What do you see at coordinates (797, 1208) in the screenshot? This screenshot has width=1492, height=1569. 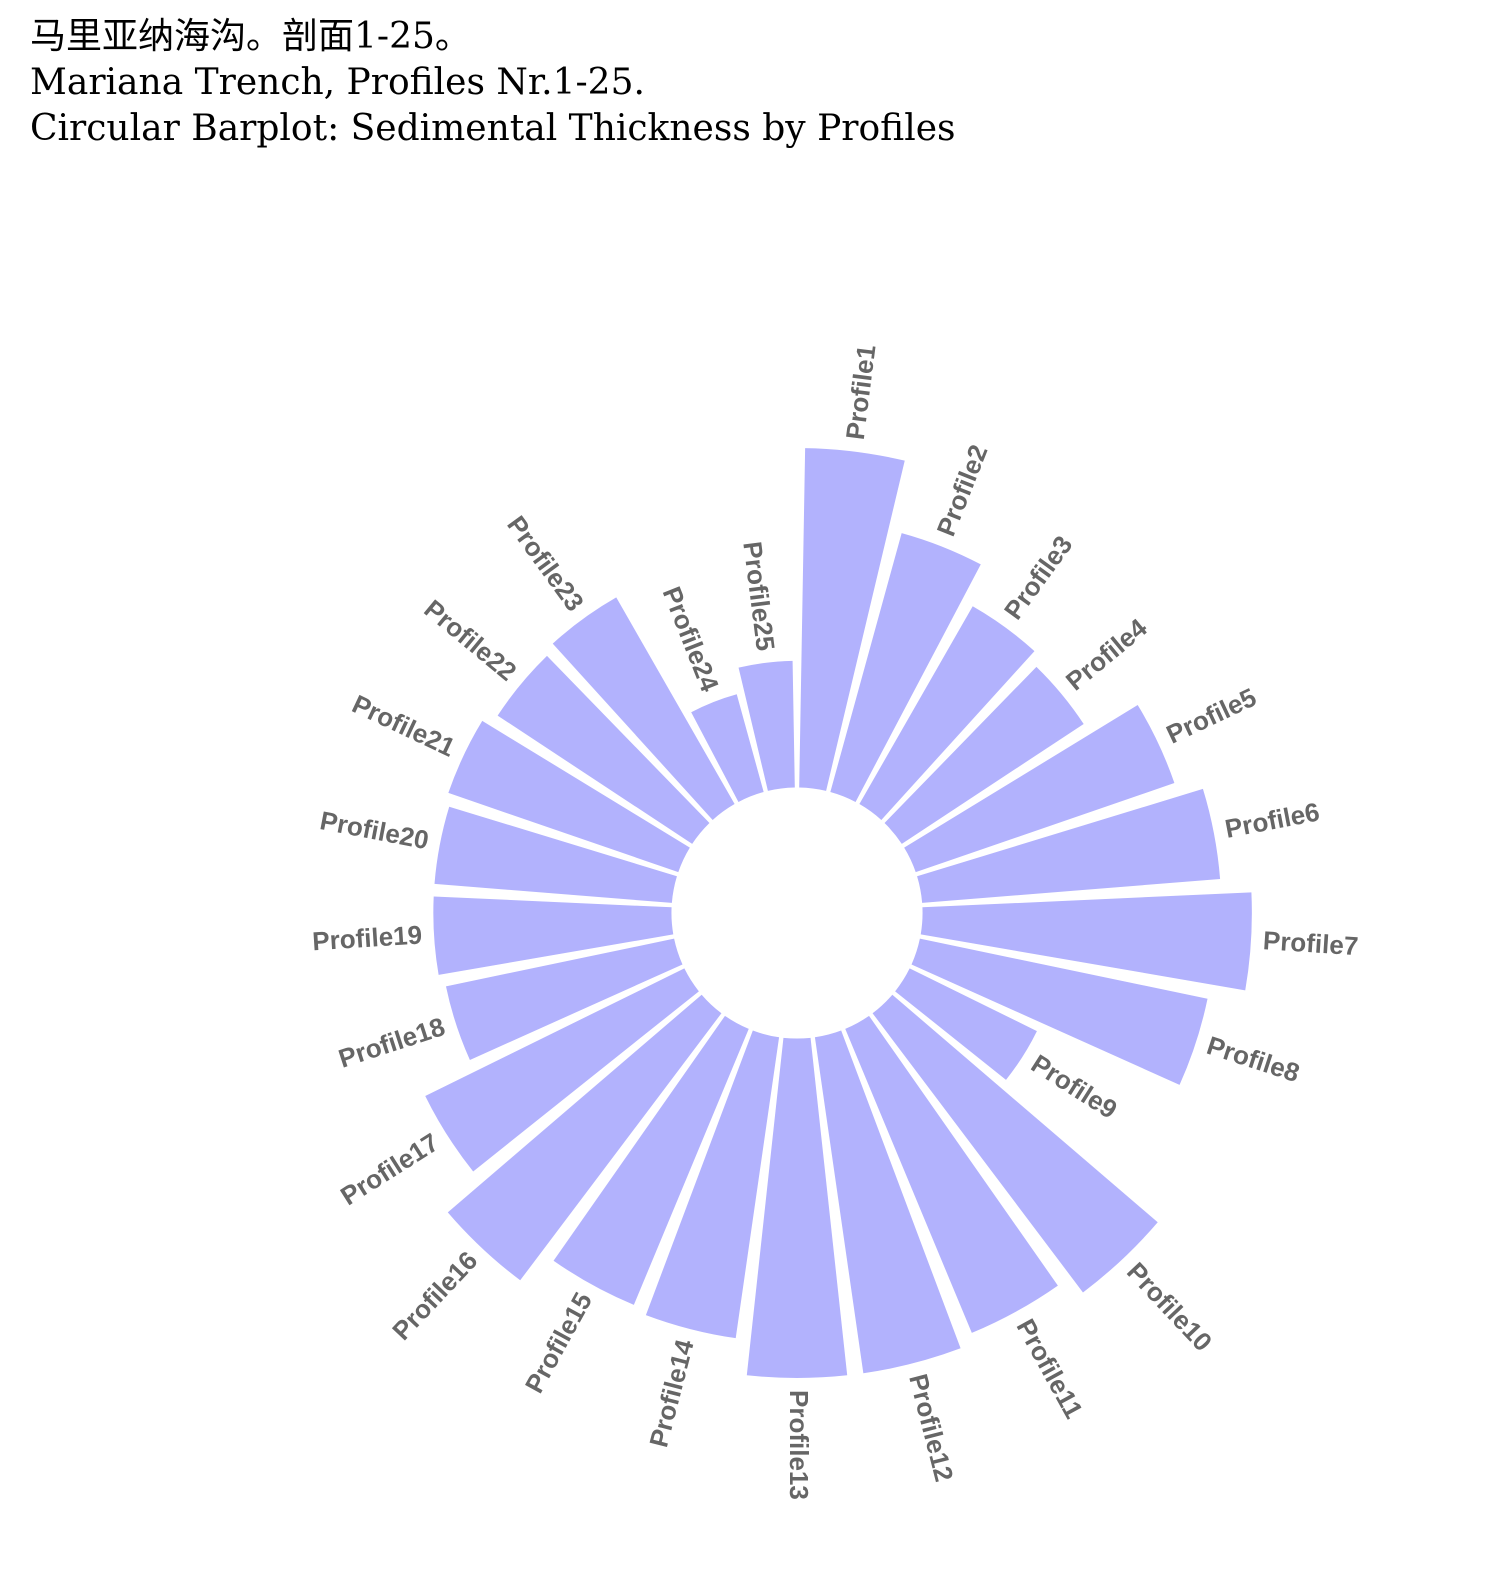 I see `bar-profile13` at bounding box center [797, 1208].